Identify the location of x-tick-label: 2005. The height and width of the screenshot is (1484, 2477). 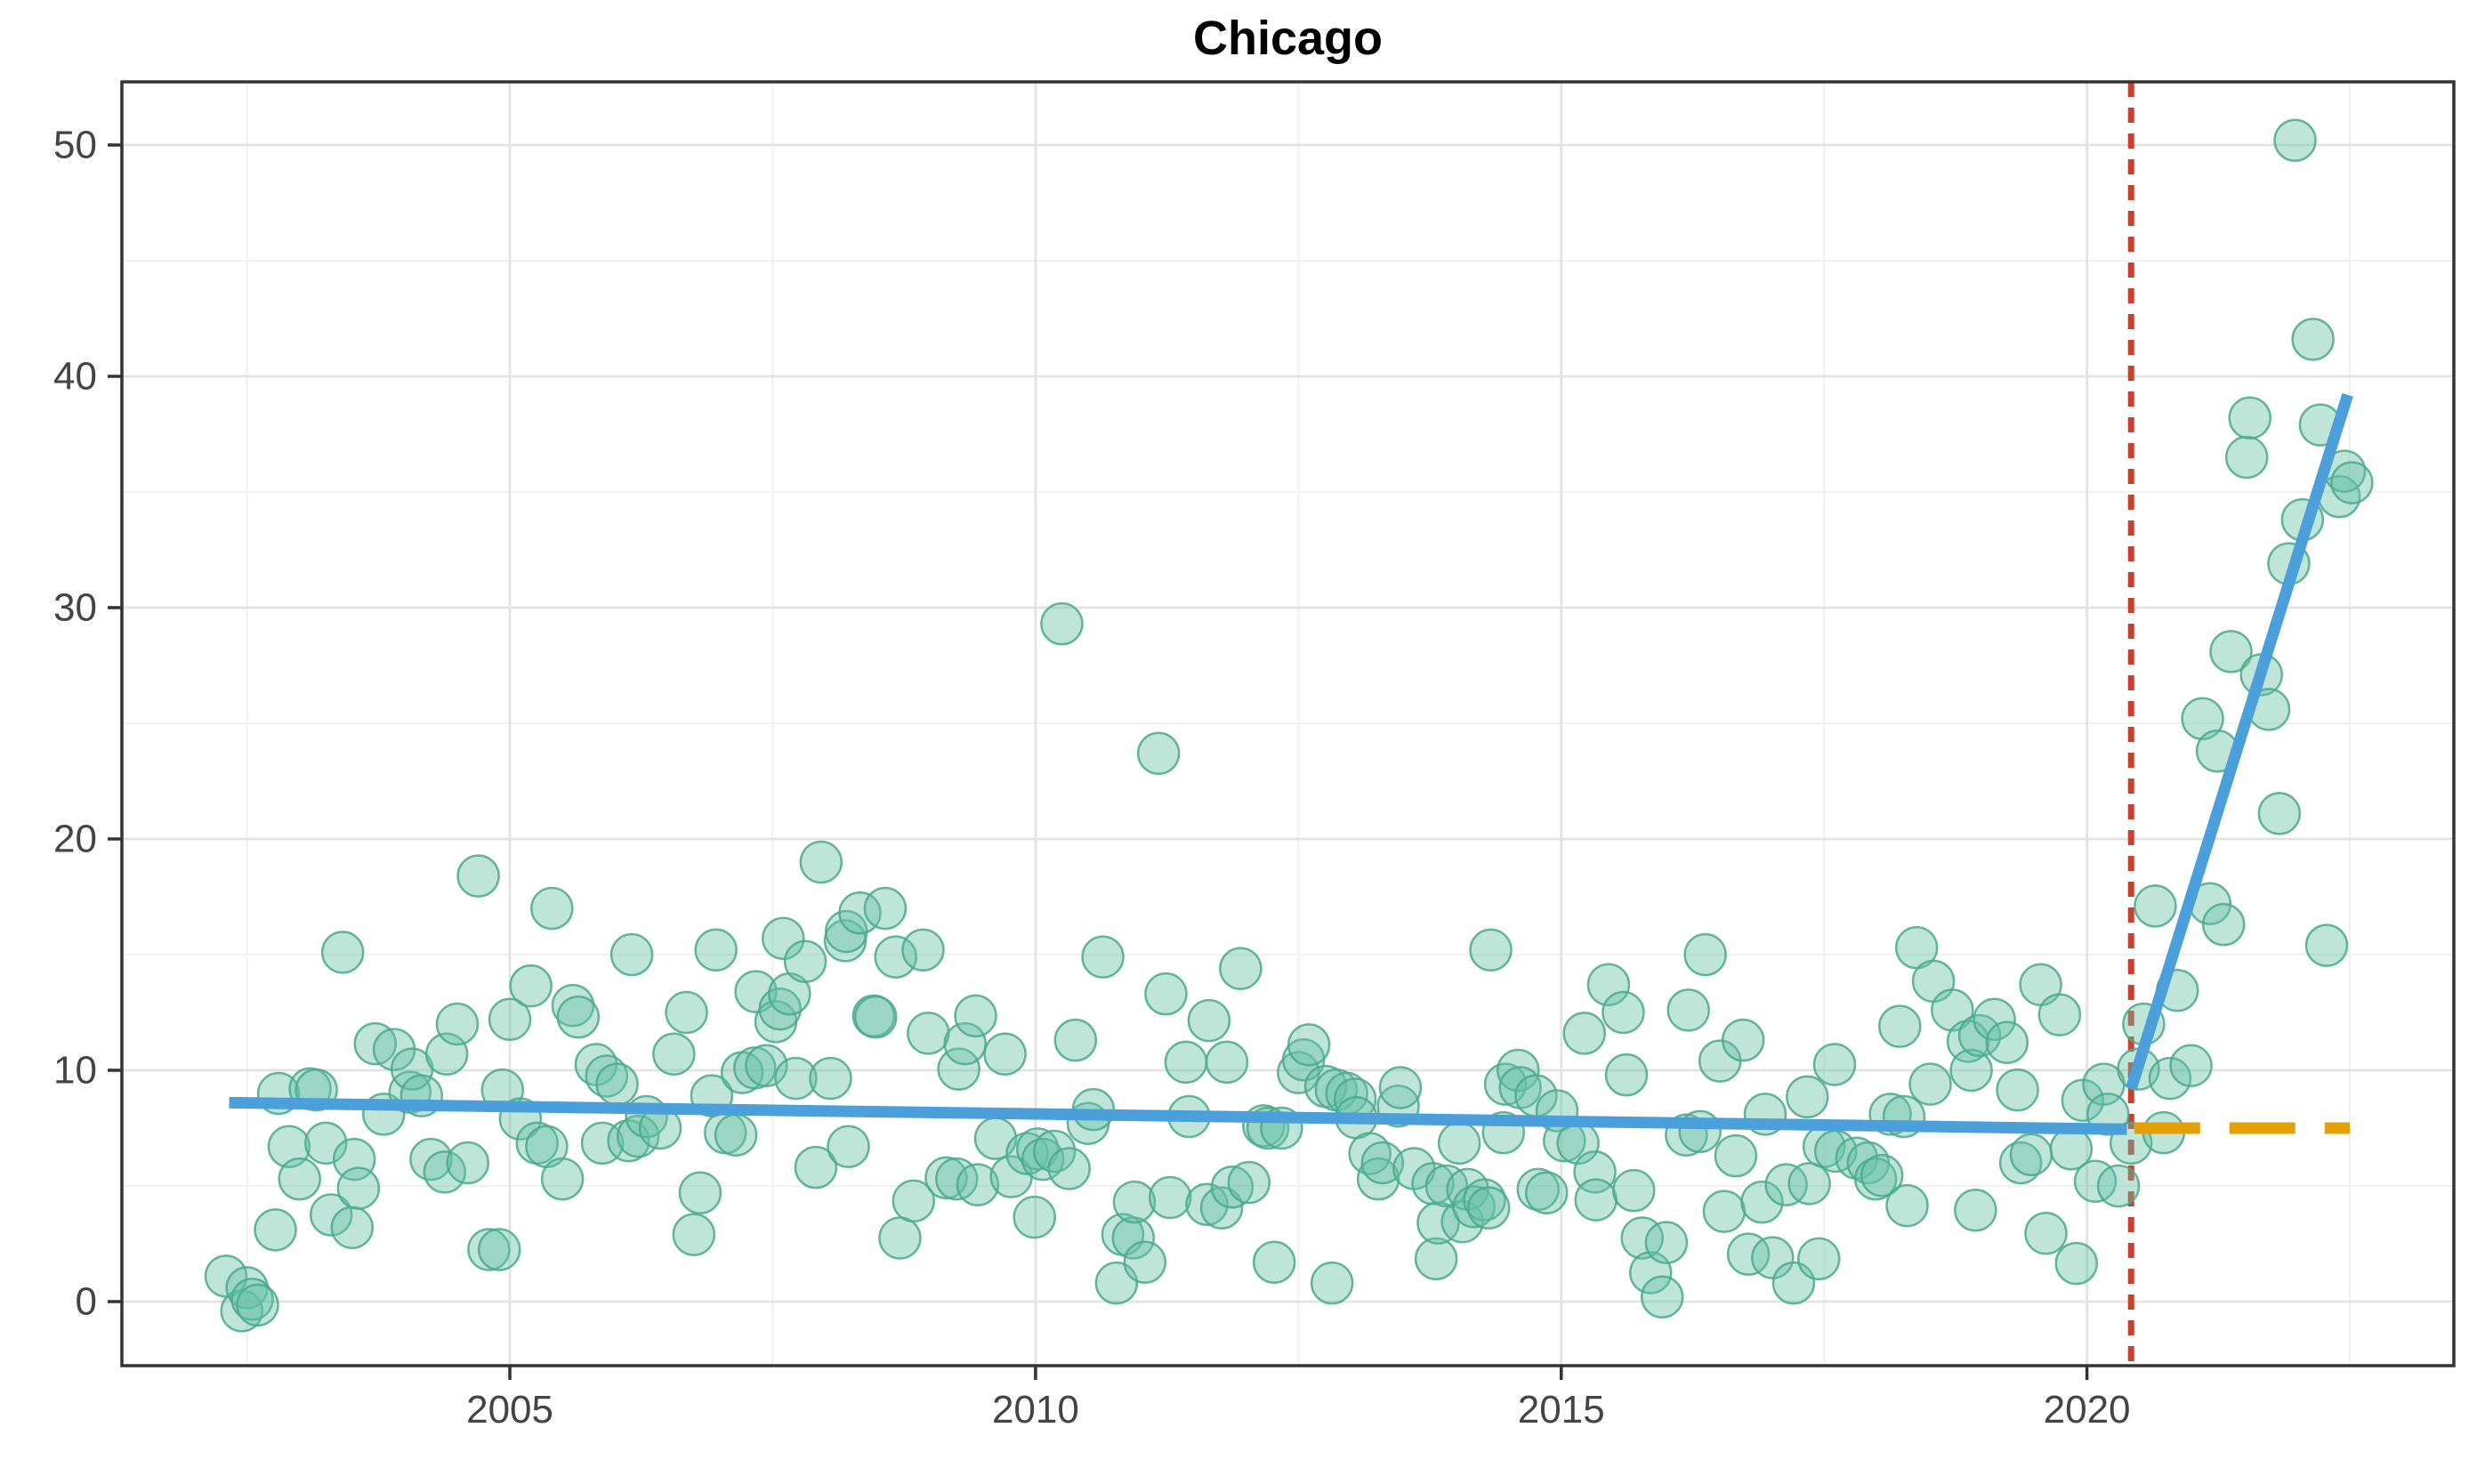
(509, 1410).